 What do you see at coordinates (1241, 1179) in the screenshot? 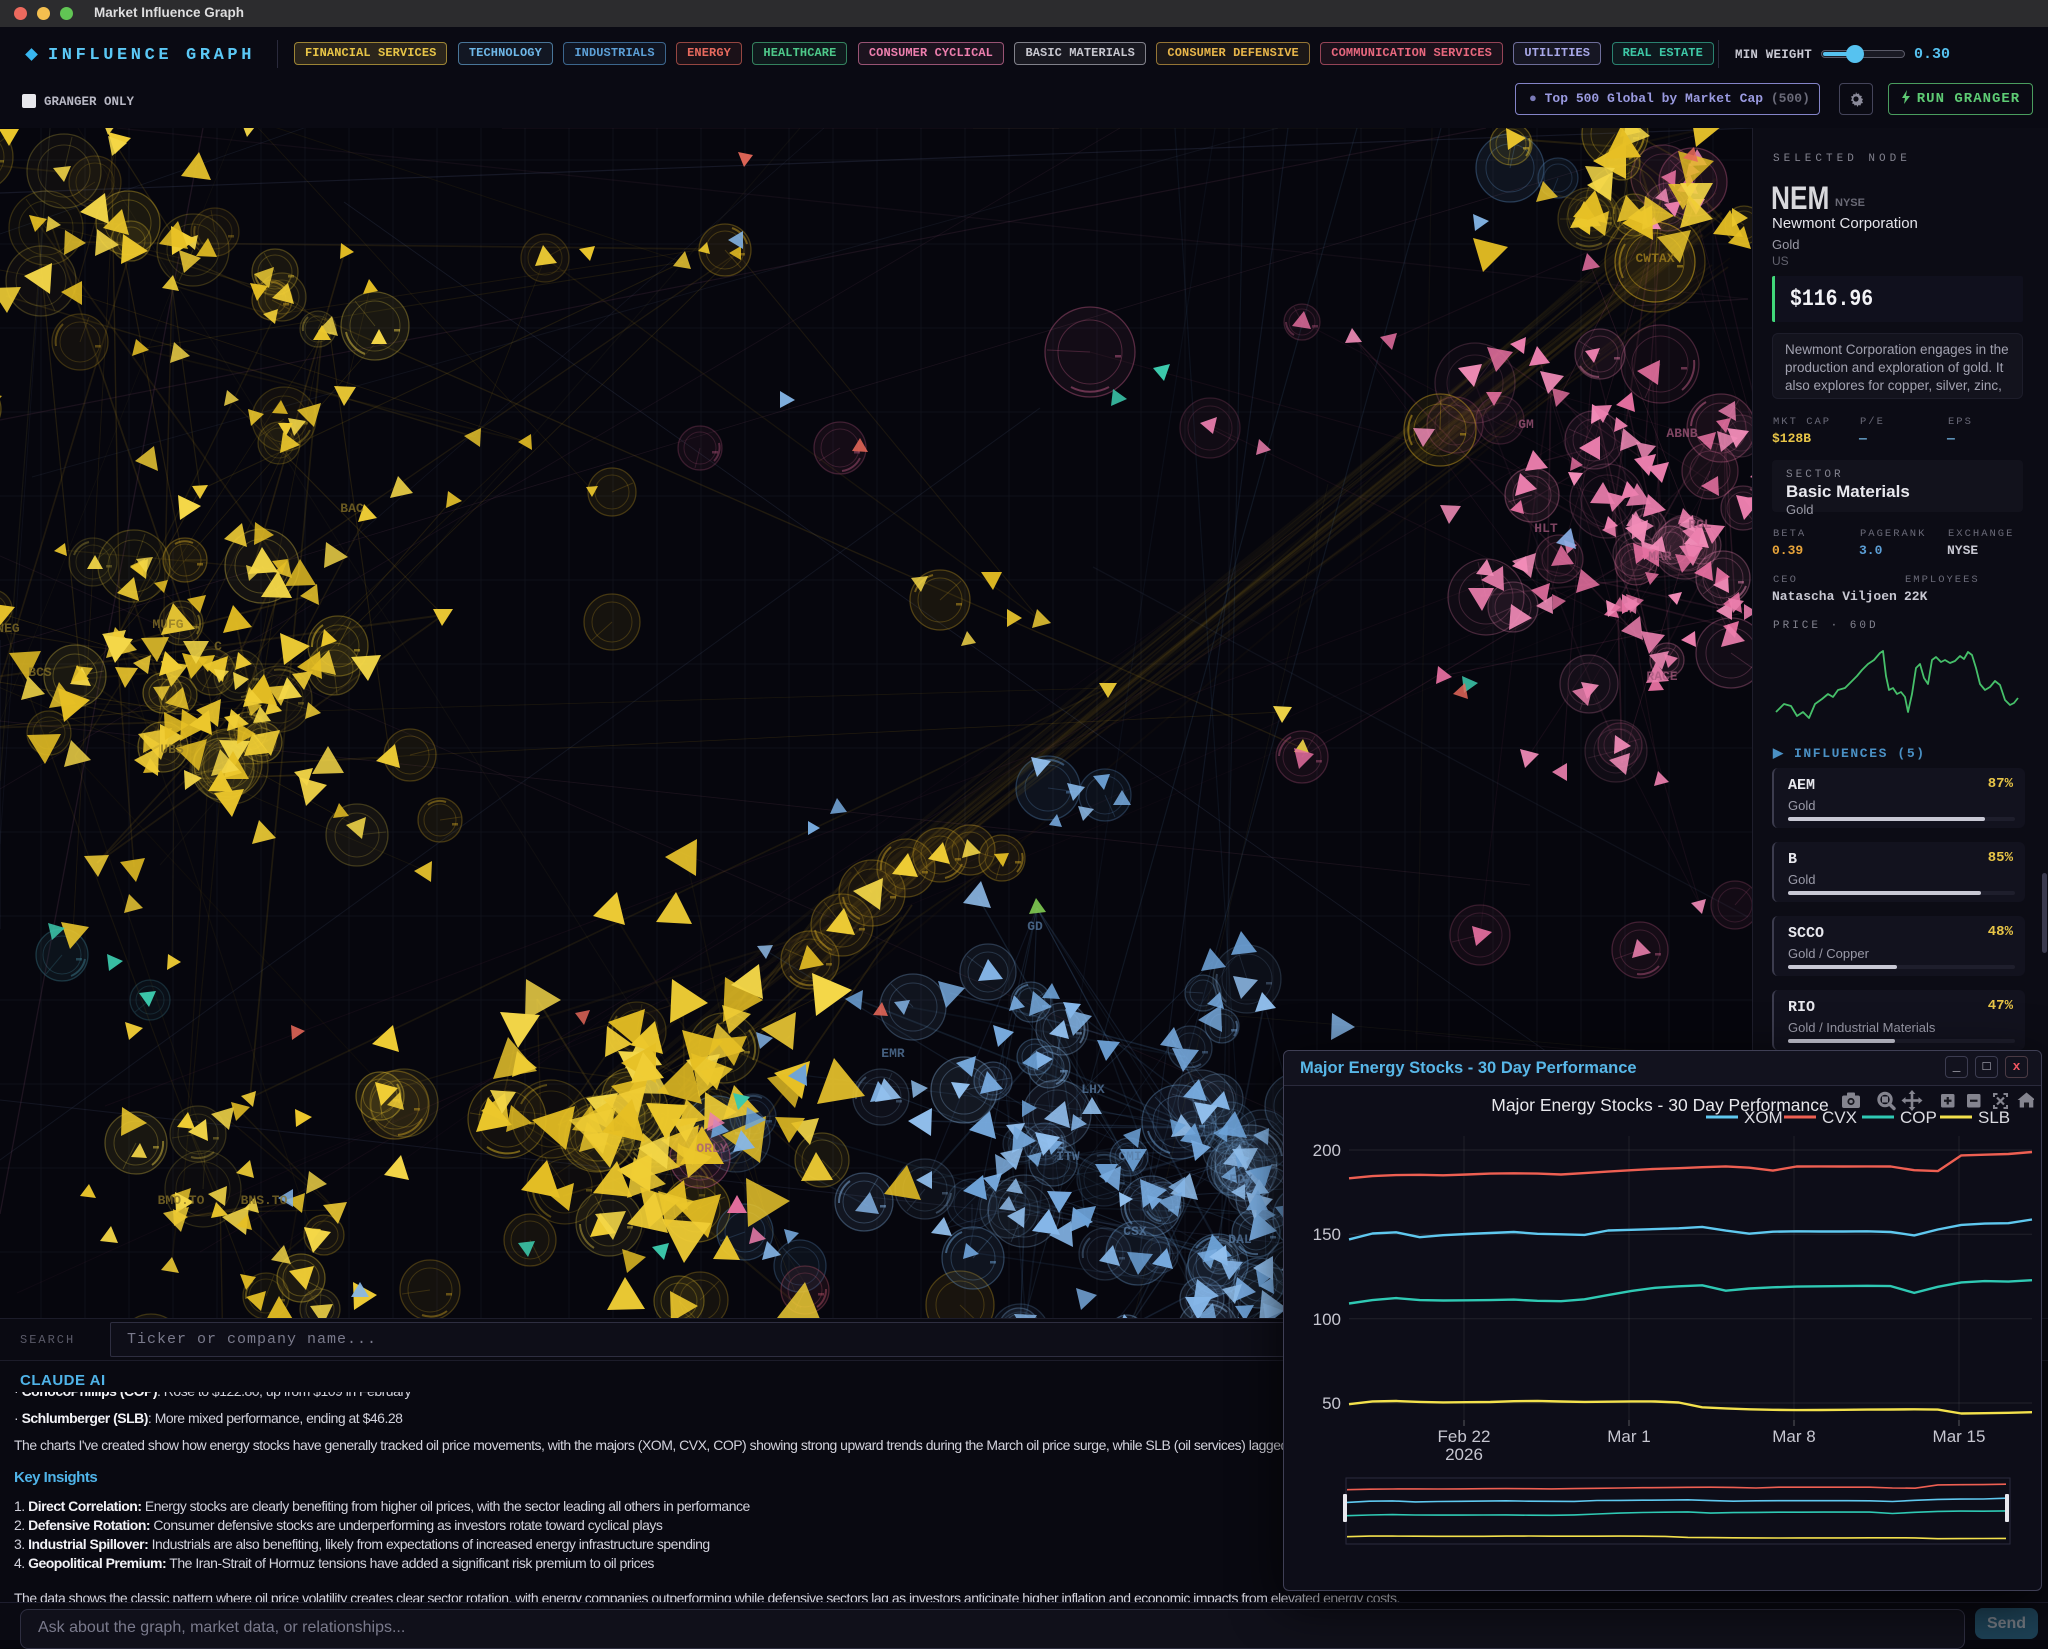
I see `svg-text: FDX` at bounding box center [1241, 1179].